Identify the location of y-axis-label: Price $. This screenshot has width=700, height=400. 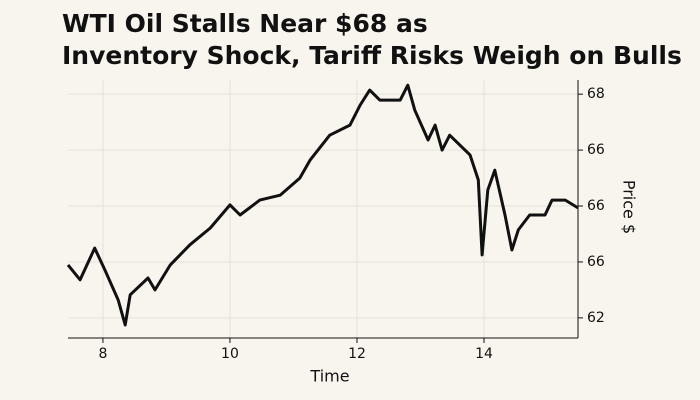
(629, 207).